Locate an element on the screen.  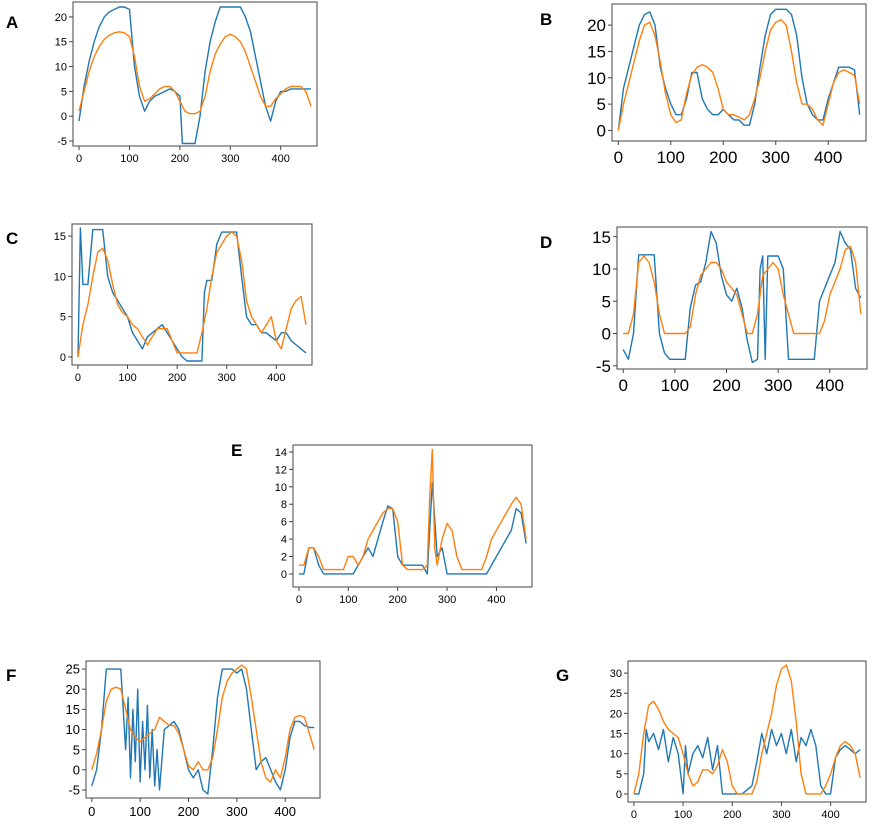
panel-g: G 0 100 200 300 400 0 5 10 15 20 25 30 is located at coordinates (711, 740).